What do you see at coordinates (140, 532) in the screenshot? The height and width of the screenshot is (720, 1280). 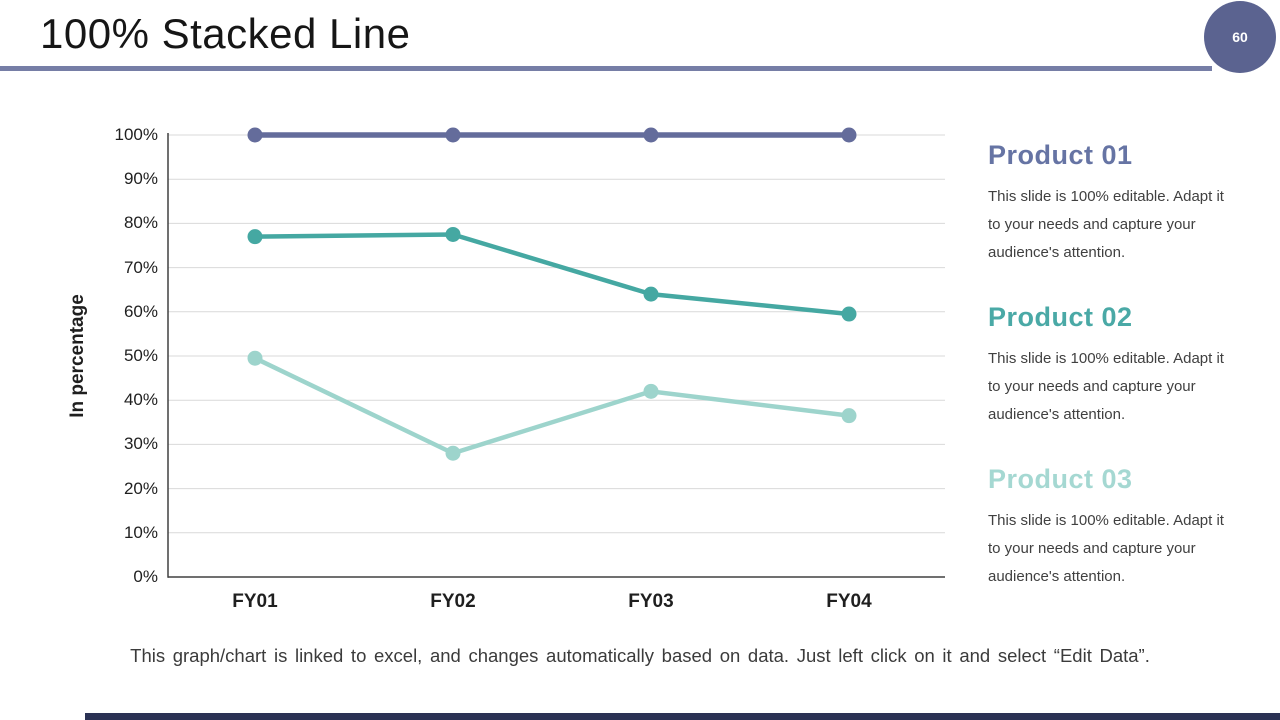 I see `y-tick-label: 10%` at bounding box center [140, 532].